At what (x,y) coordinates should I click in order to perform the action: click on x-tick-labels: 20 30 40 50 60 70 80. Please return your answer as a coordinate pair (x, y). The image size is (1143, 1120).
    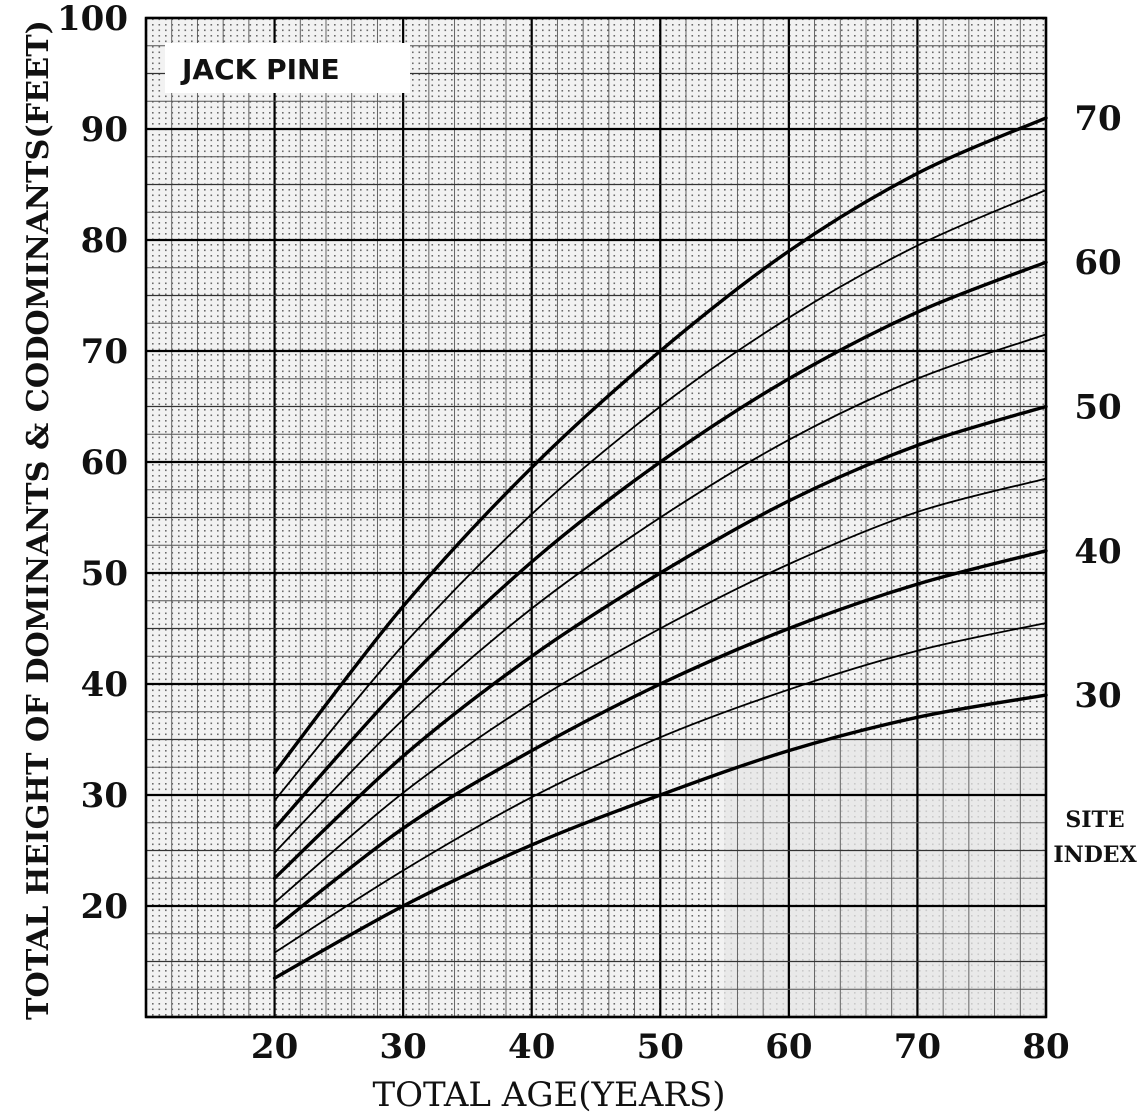
    Looking at the image, I should click on (660, 1047).